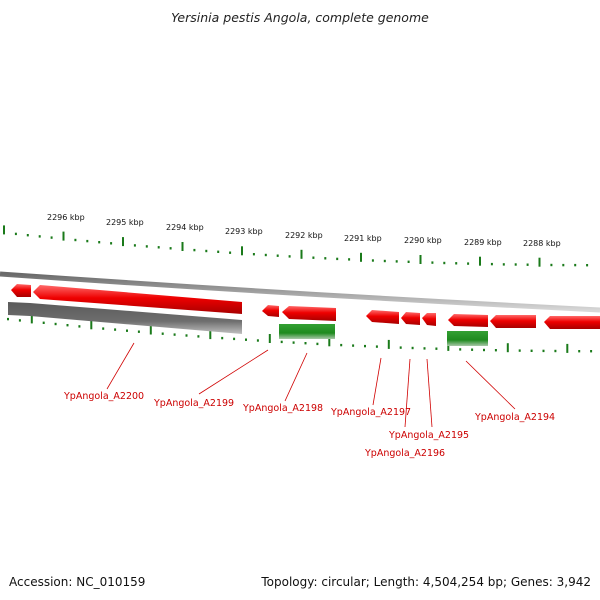 The width and height of the screenshot is (600, 600). I want to click on gene-feature-A2195, so click(429, 319).